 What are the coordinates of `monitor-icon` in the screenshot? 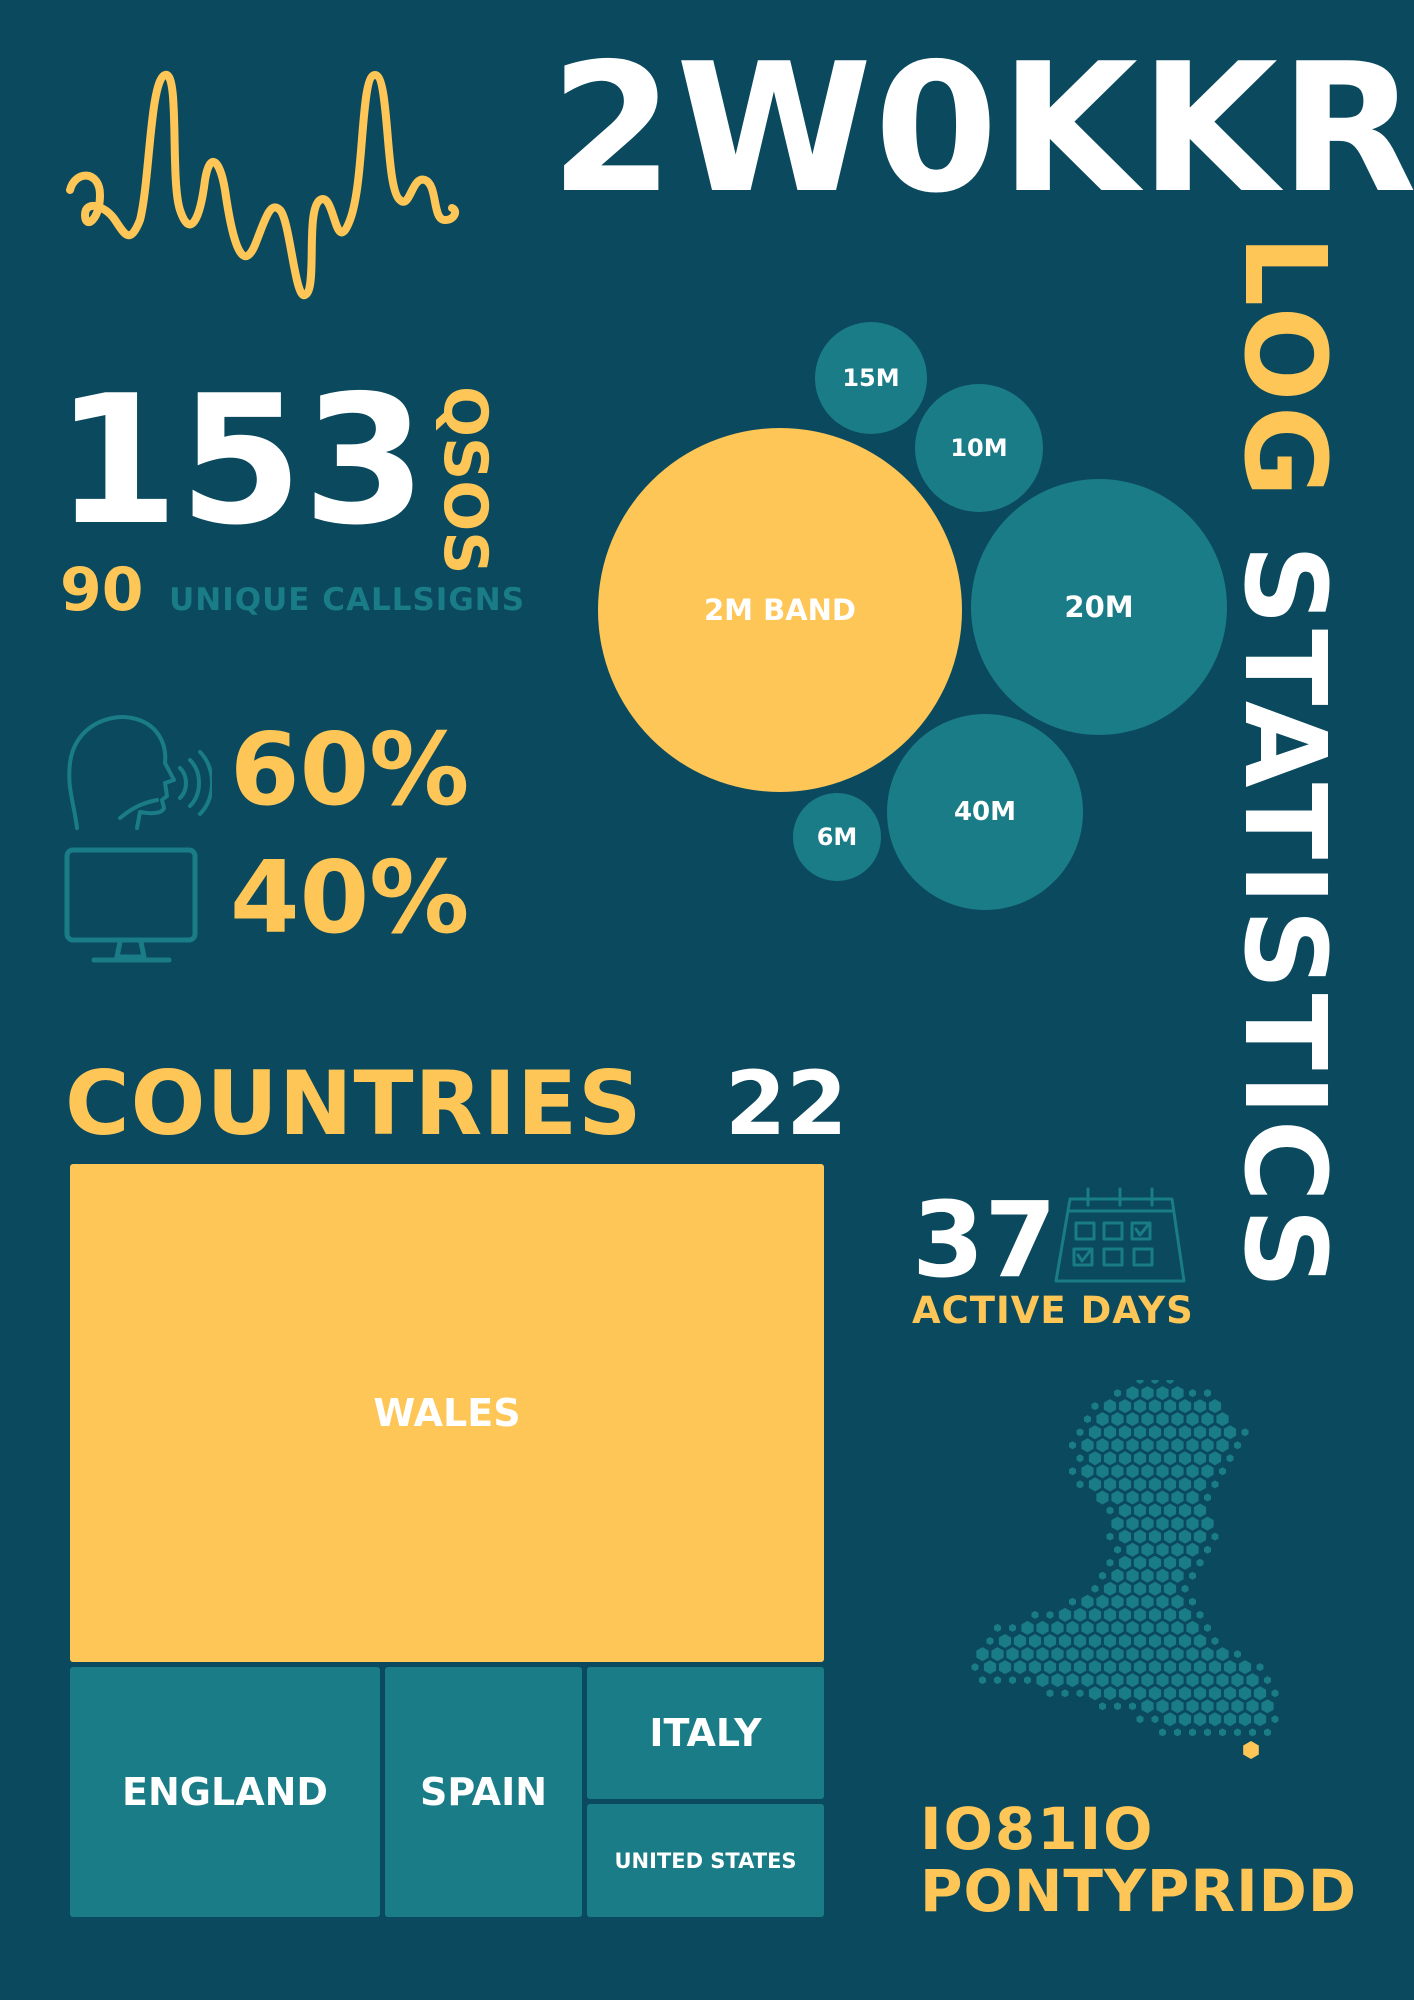 It's located at (131, 905).